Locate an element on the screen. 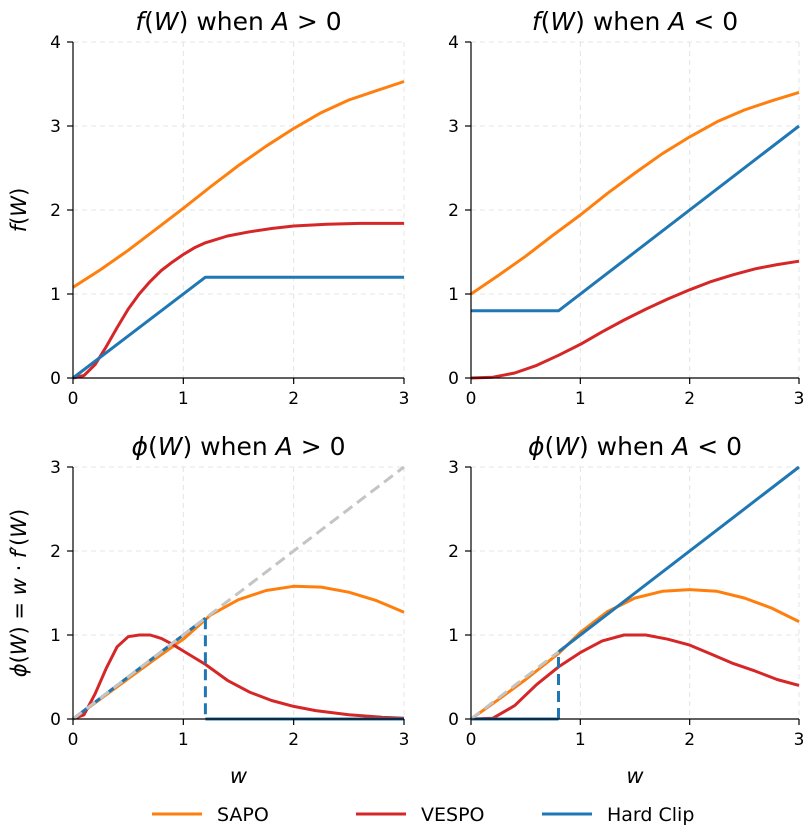 The image size is (809, 836). y-axis-label: ϕ(W) = w · f′(W) is located at coordinates (19, 593).